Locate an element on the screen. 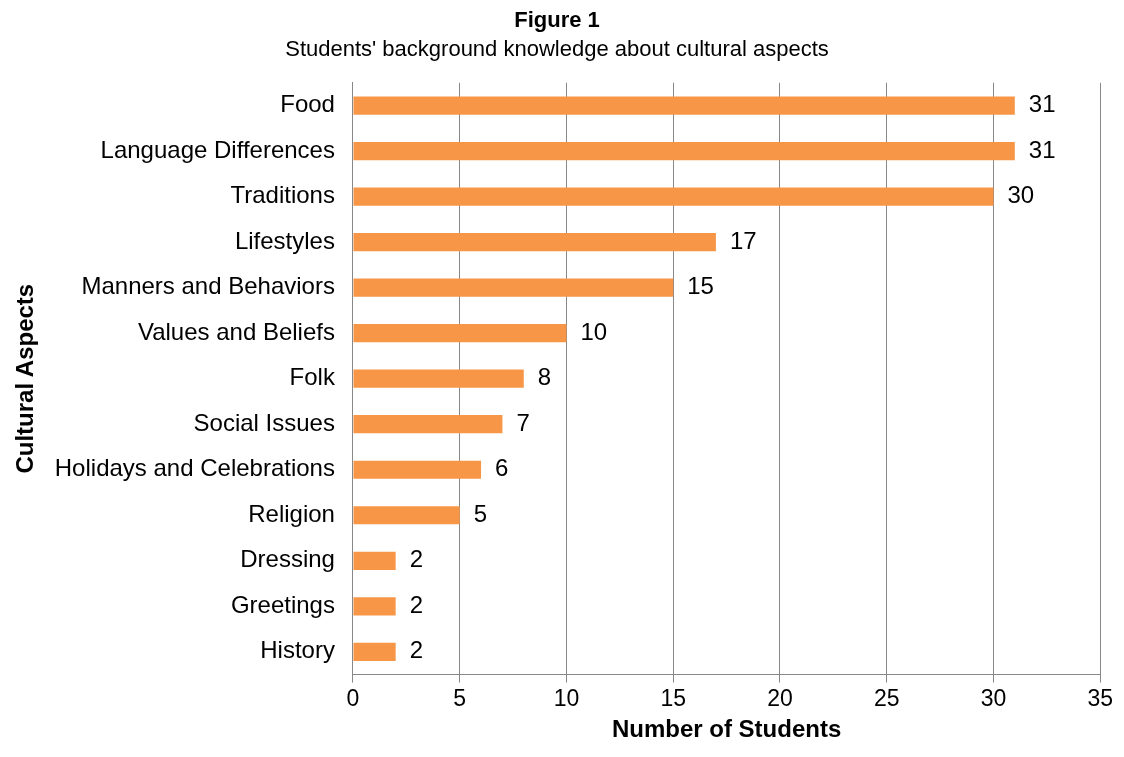  data-label: 8 is located at coordinates (544, 377).